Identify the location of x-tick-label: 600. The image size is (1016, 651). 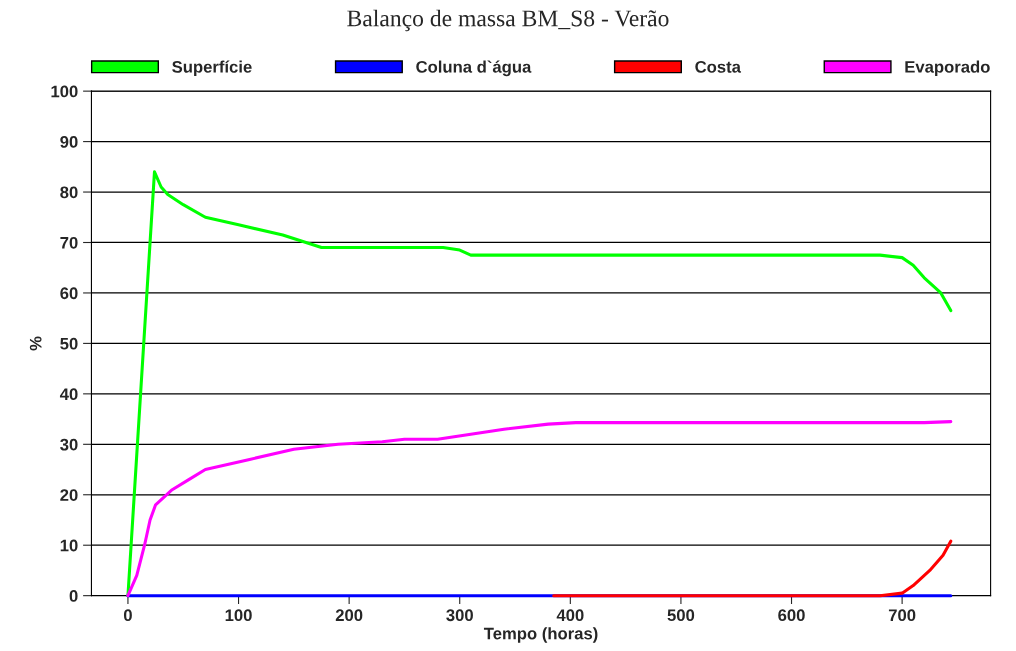
(791, 615).